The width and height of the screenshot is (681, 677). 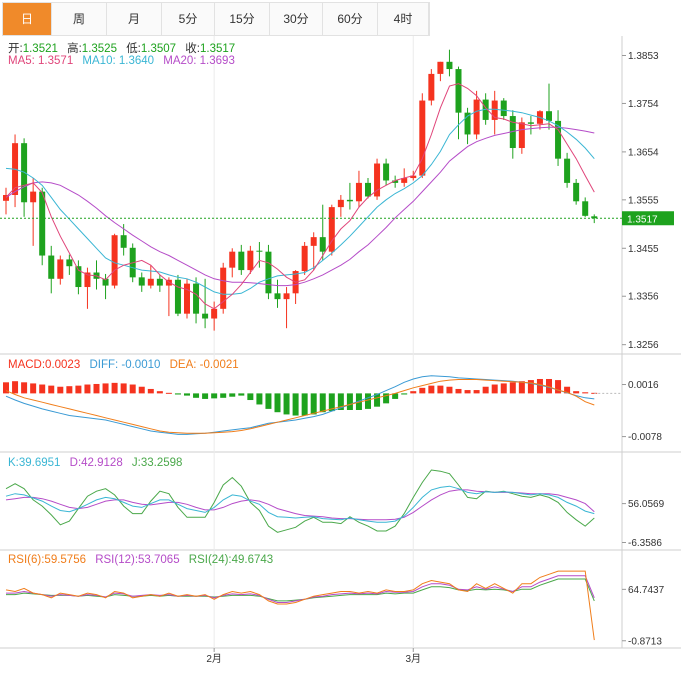 What do you see at coordinates (118, 61) in the screenshot?
I see `ma10-legend: MA10: 1.3640` at bounding box center [118, 61].